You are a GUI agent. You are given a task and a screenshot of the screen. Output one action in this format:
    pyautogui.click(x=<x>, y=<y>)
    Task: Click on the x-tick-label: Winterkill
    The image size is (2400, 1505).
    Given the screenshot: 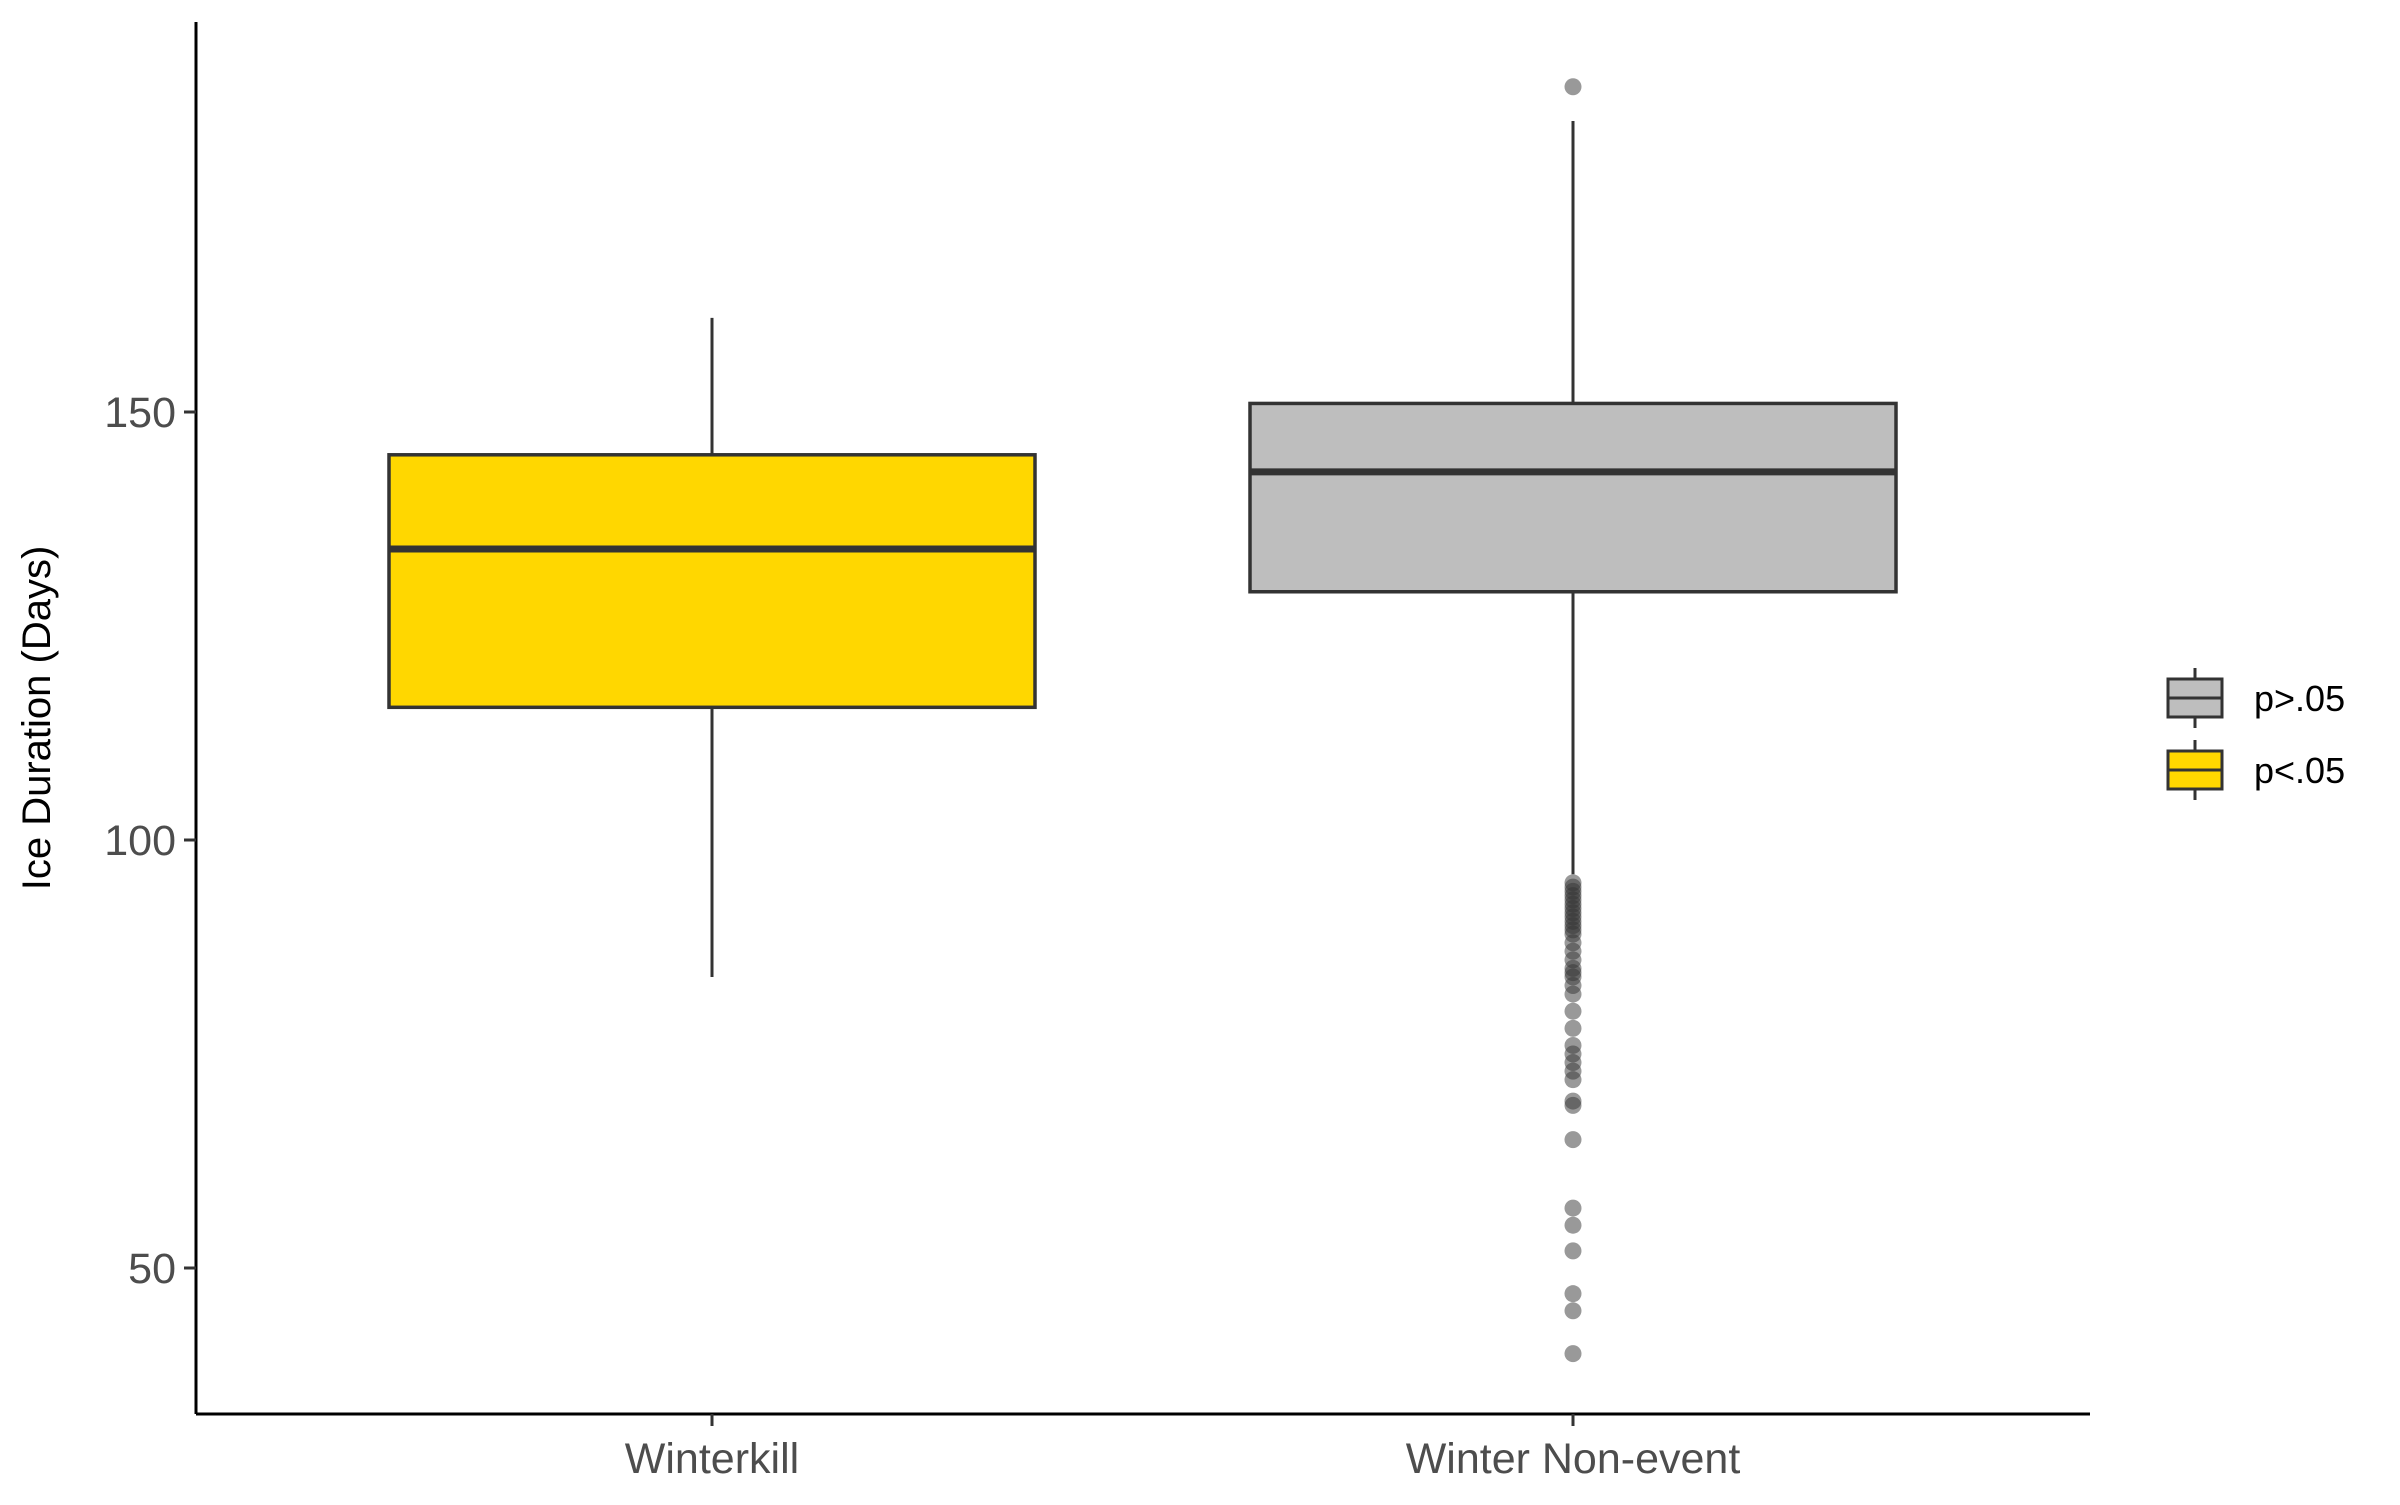 What is the action you would take?
    pyautogui.click(x=712, y=1459)
    